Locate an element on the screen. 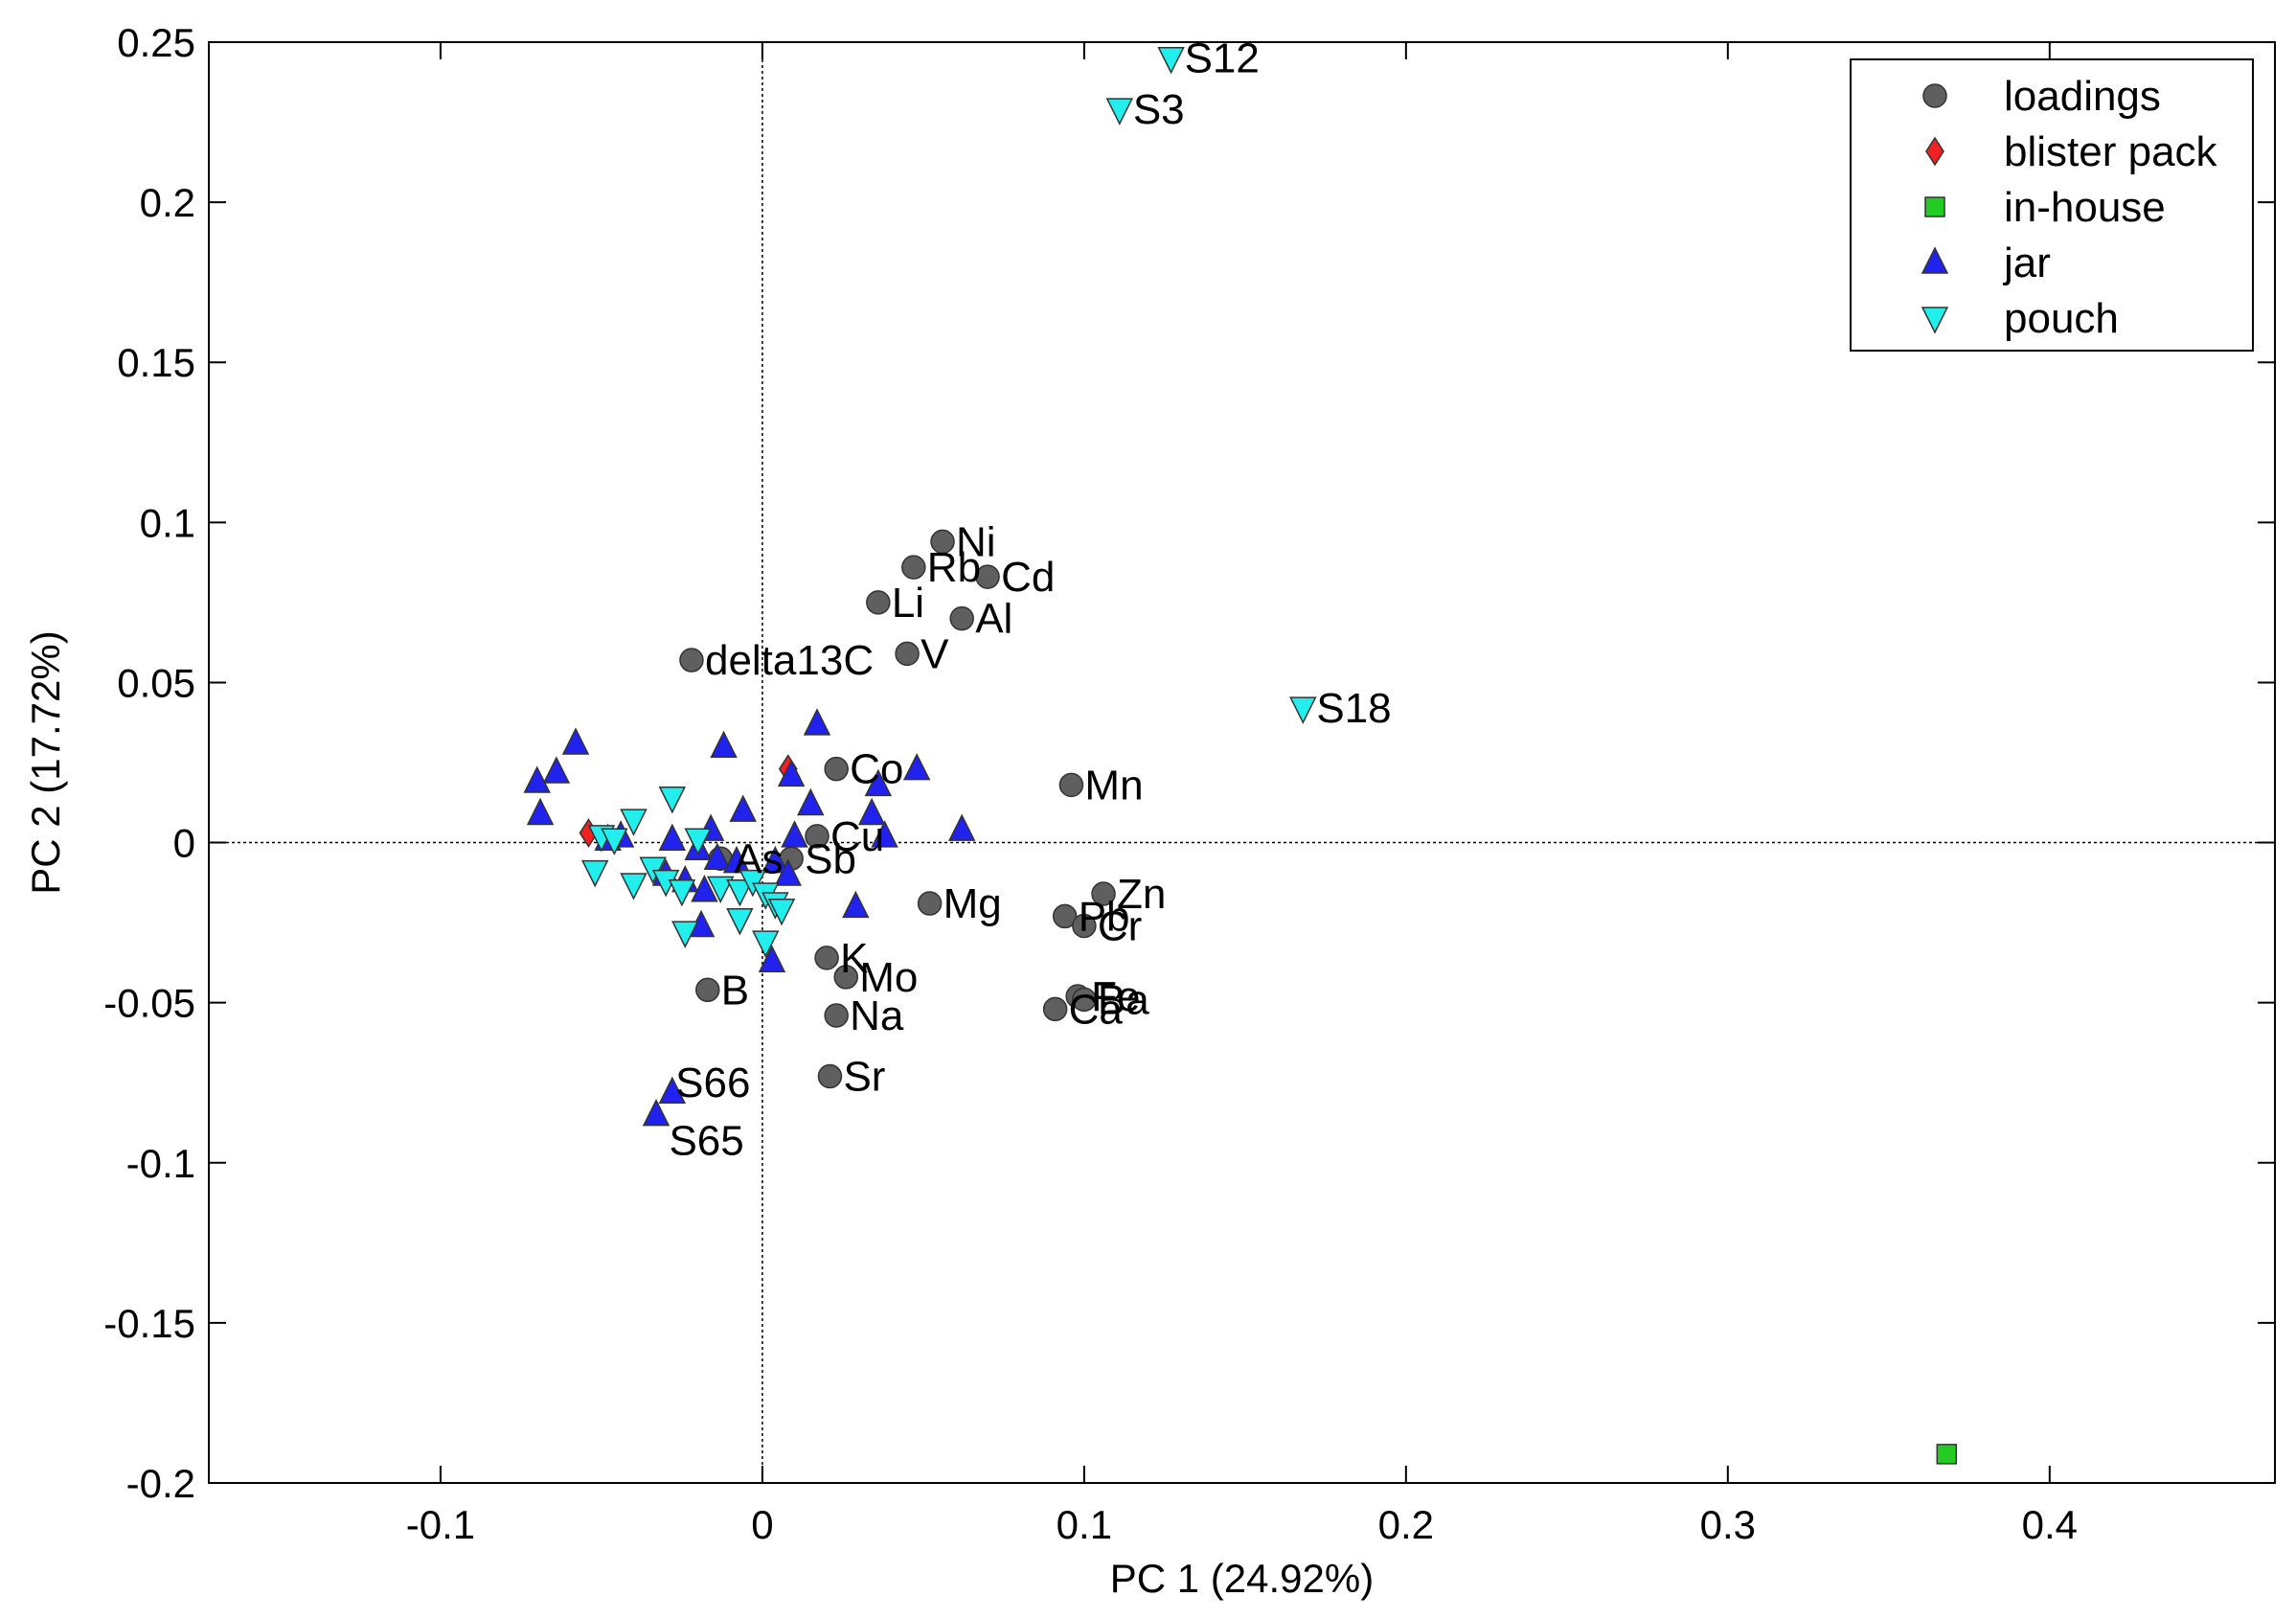 The image size is (2296, 1619). label-sr: Sr is located at coordinates (864, 1078).